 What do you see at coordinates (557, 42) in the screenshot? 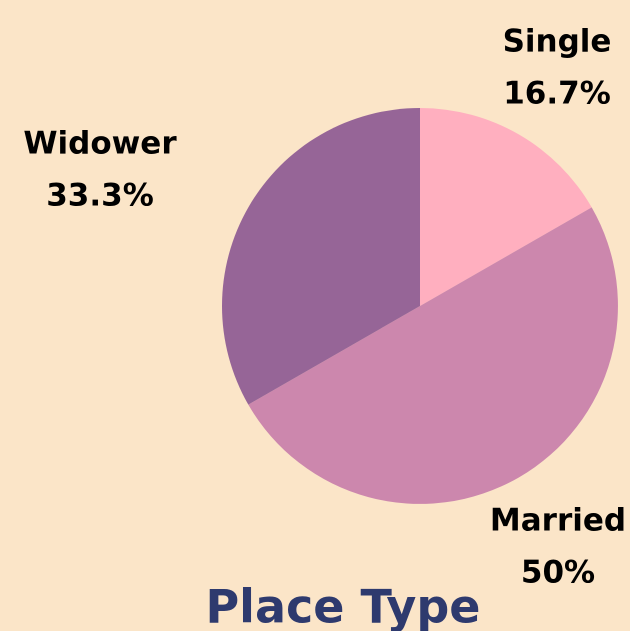
I see `slice-category-label: Single` at bounding box center [557, 42].